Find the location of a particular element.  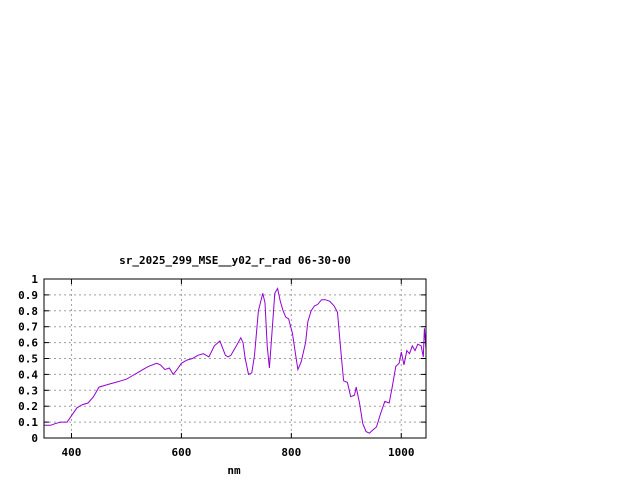

y-tick-label: 0.1 is located at coordinates (28, 422).